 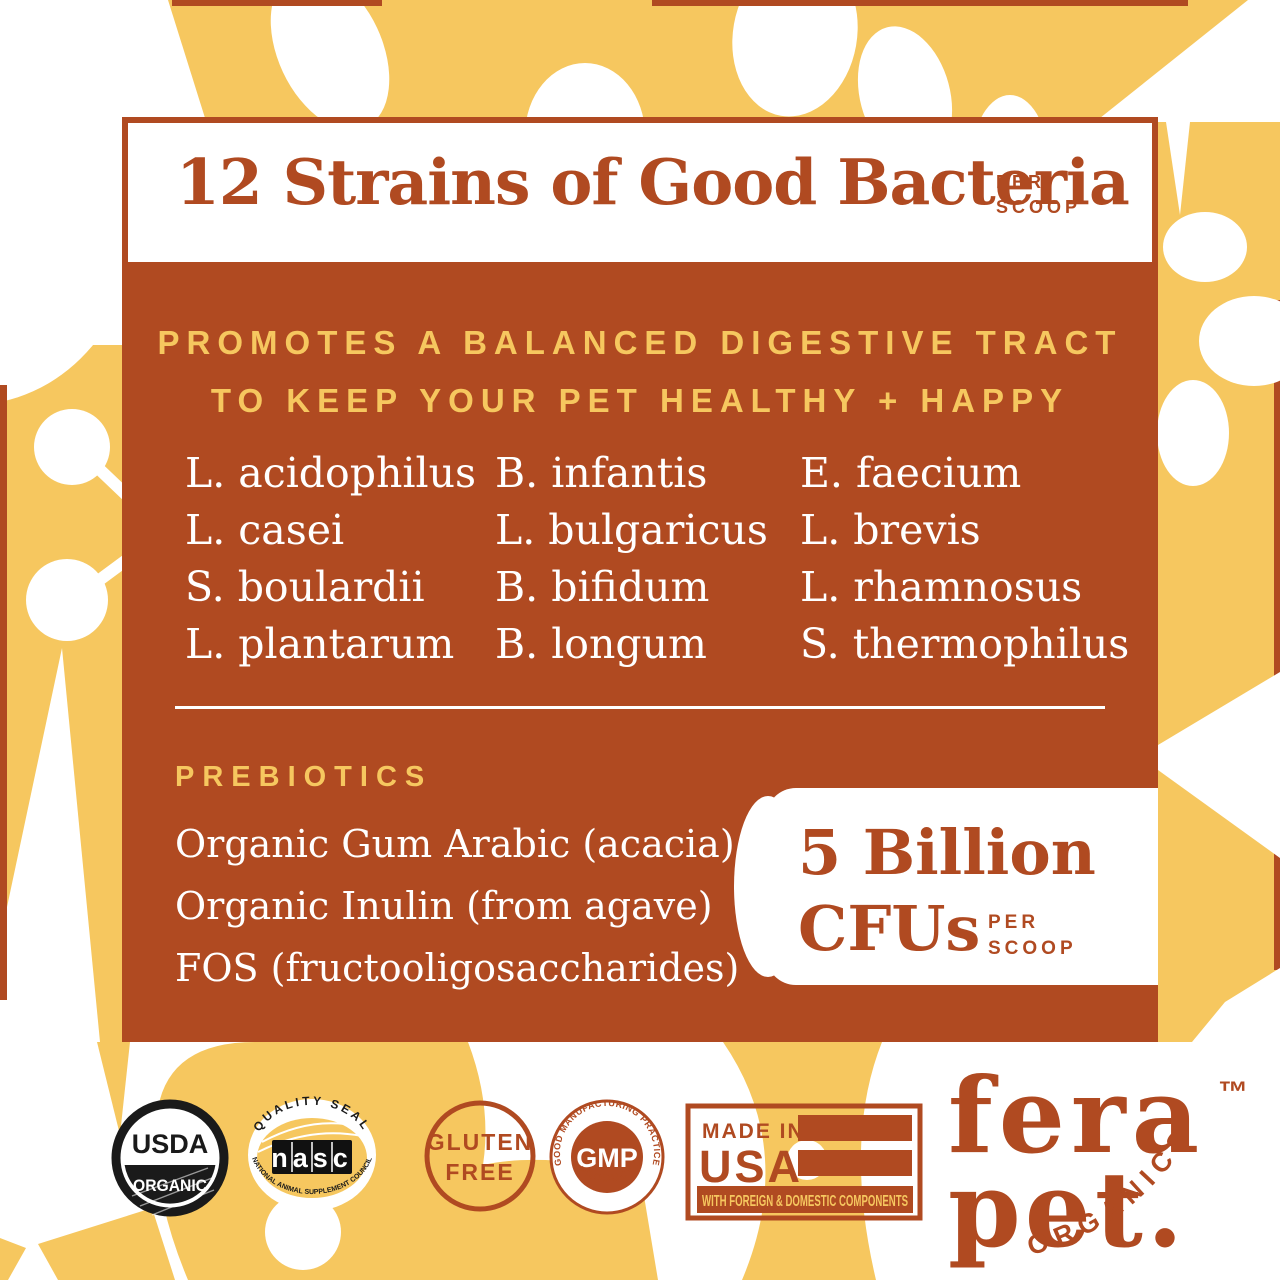 I want to click on gluten-free-badge: GLUTEN FREE, so click(x=480, y=1156).